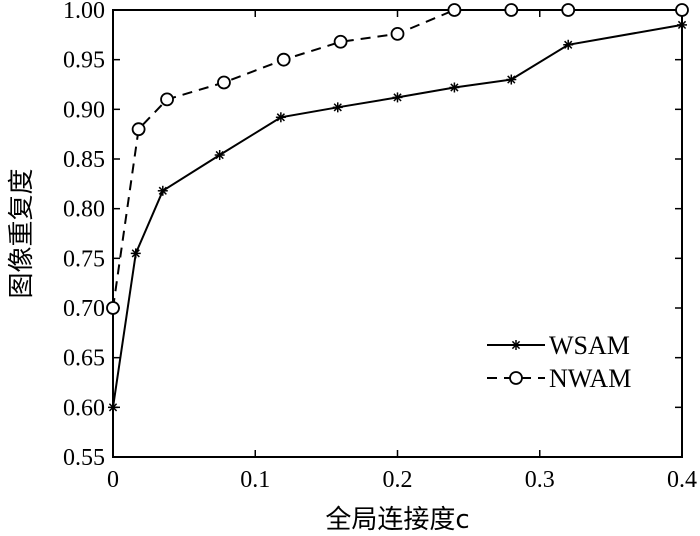  I want to click on y-tick-label: 0.85, so click(84, 160).